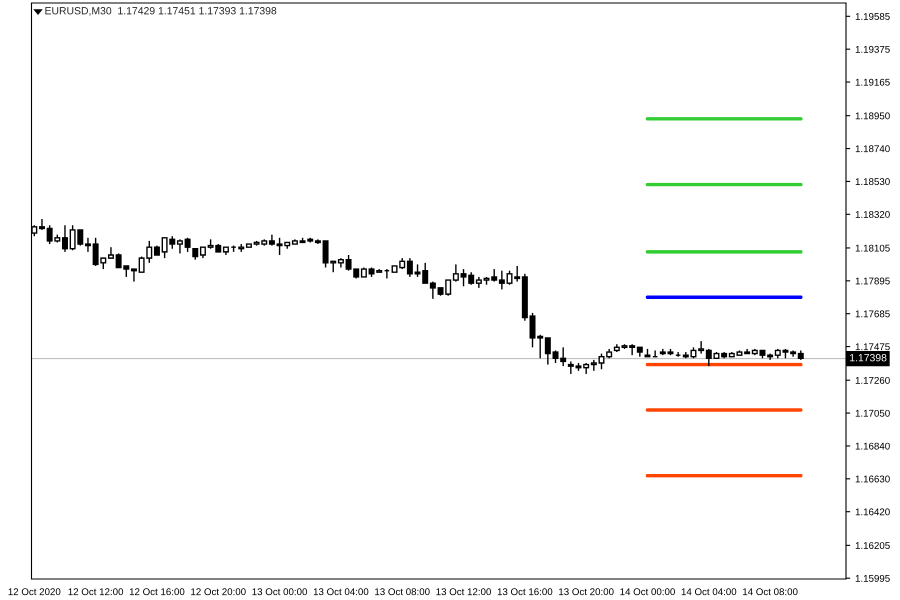 Image resolution: width=900 pixels, height=600 pixels. Describe the element at coordinates (873, 214) in the screenshot. I see `y-tick-label: 1.18320` at that location.